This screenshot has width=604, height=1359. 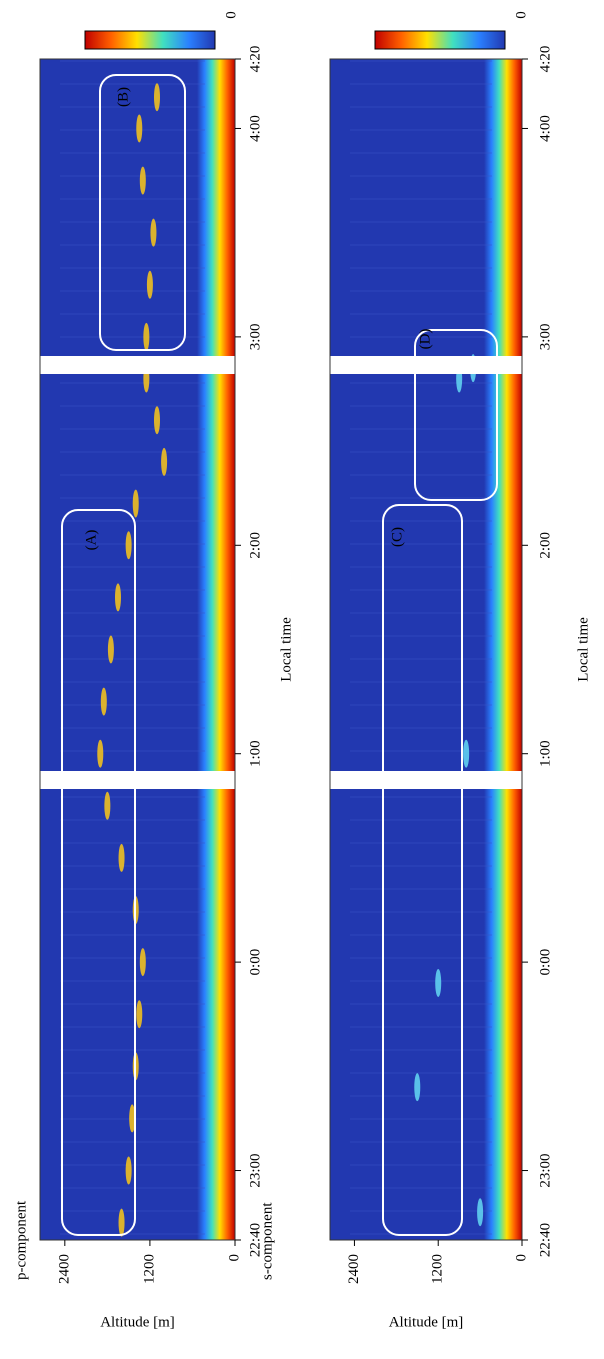 What do you see at coordinates (397, 537) in the screenshot?
I see `annotation-label: (C)` at bounding box center [397, 537].